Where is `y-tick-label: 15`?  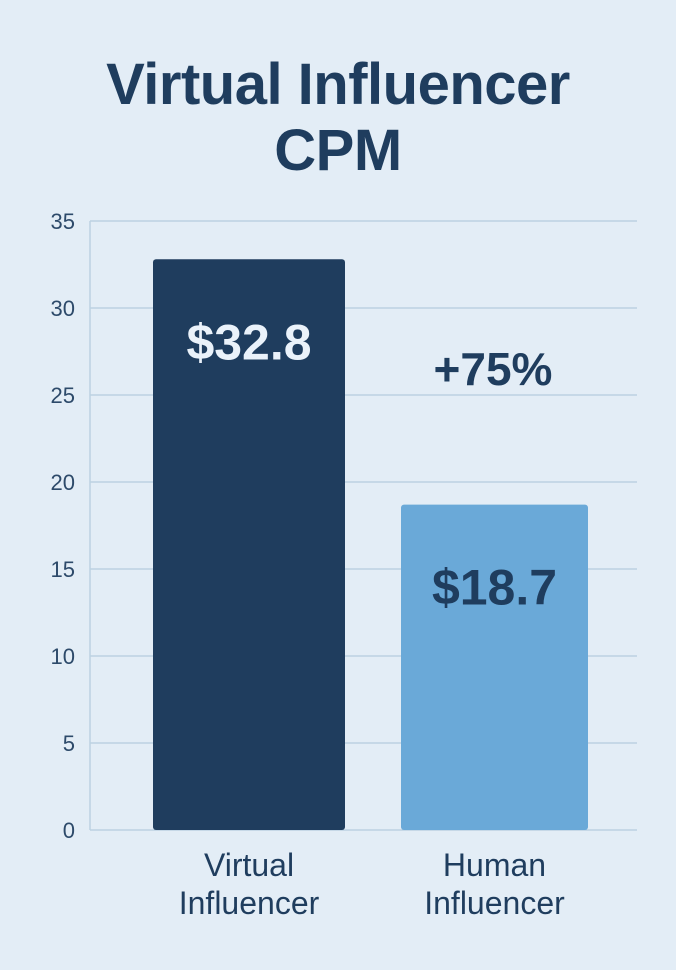 y-tick-label: 15 is located at coordinates (63, 569).